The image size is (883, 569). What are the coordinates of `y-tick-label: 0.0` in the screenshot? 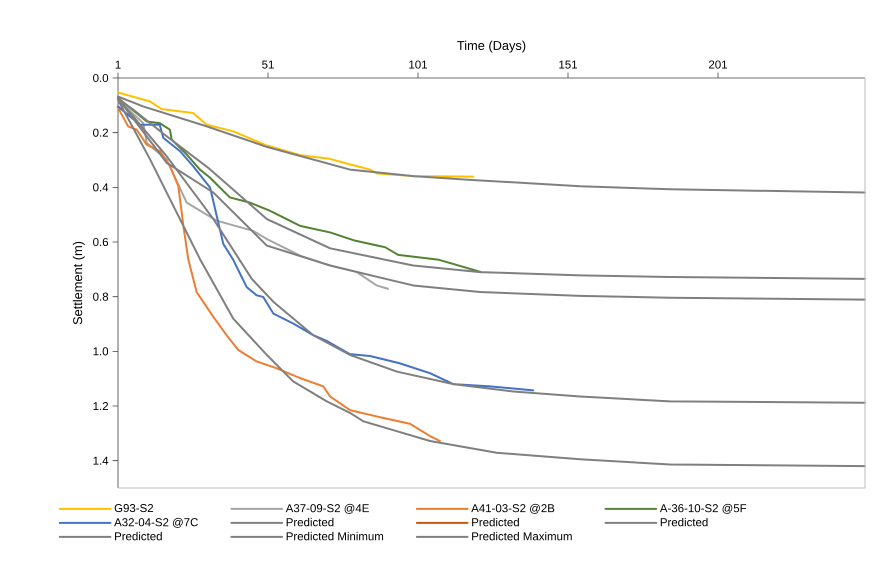 It's located at (100, 78).